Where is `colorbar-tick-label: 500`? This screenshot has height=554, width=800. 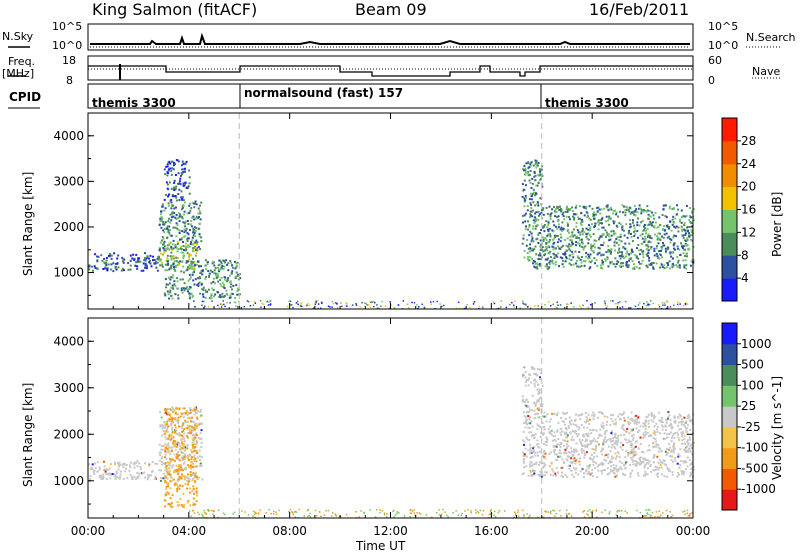 colorbar-tick-label: 500 is located at coordinates (752, 365).